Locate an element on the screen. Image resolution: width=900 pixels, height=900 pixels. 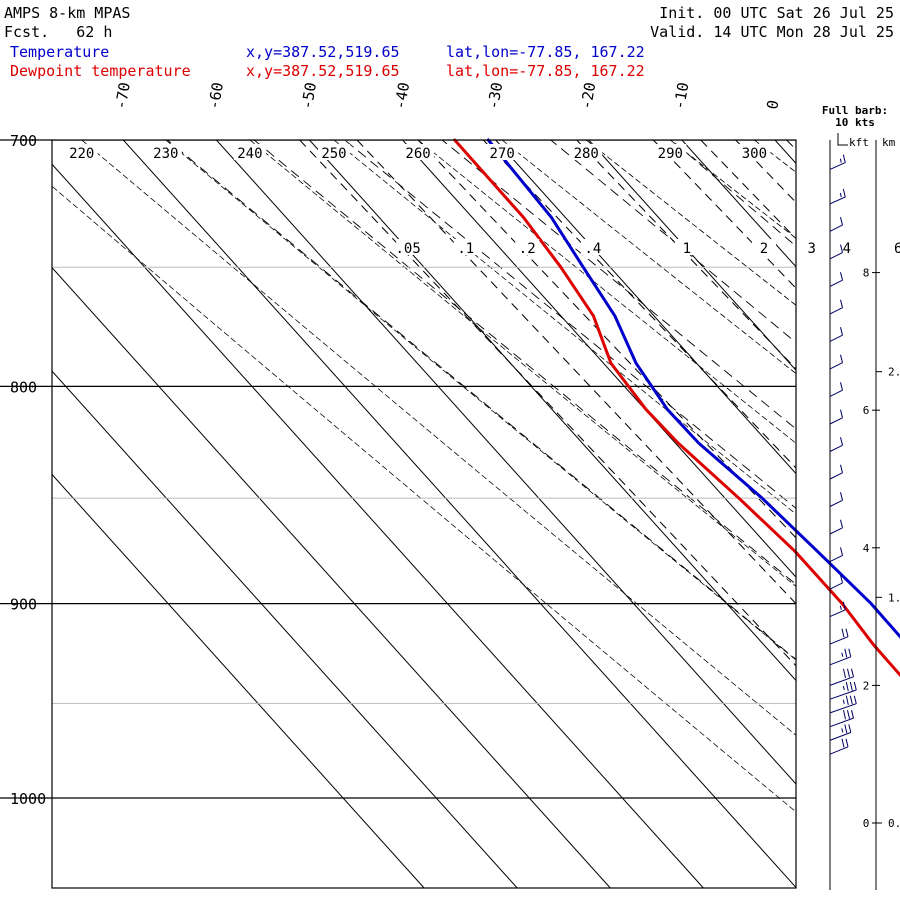
pressure-label: 800 is located at coordinates (23, 387).